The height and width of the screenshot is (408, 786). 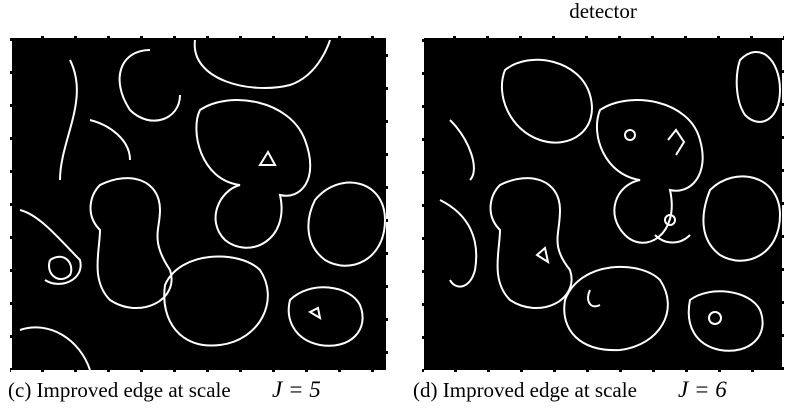 What do you see at coordinates (603, 11) in the screenshot?
I see `header-text: detector` at bounding box center [603, 11].